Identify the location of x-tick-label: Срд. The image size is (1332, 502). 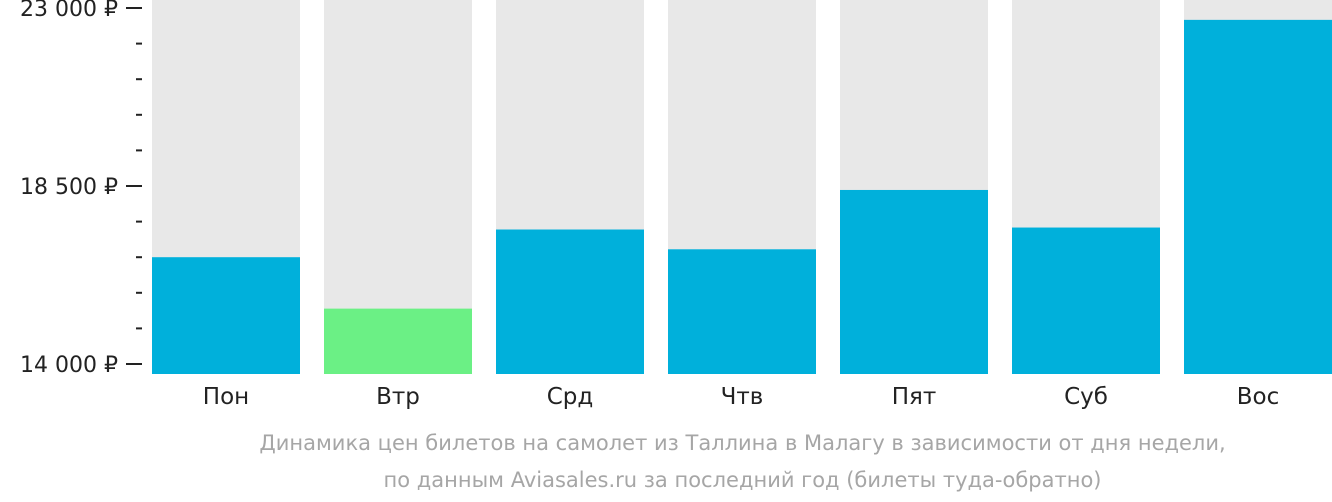
(570, 397).